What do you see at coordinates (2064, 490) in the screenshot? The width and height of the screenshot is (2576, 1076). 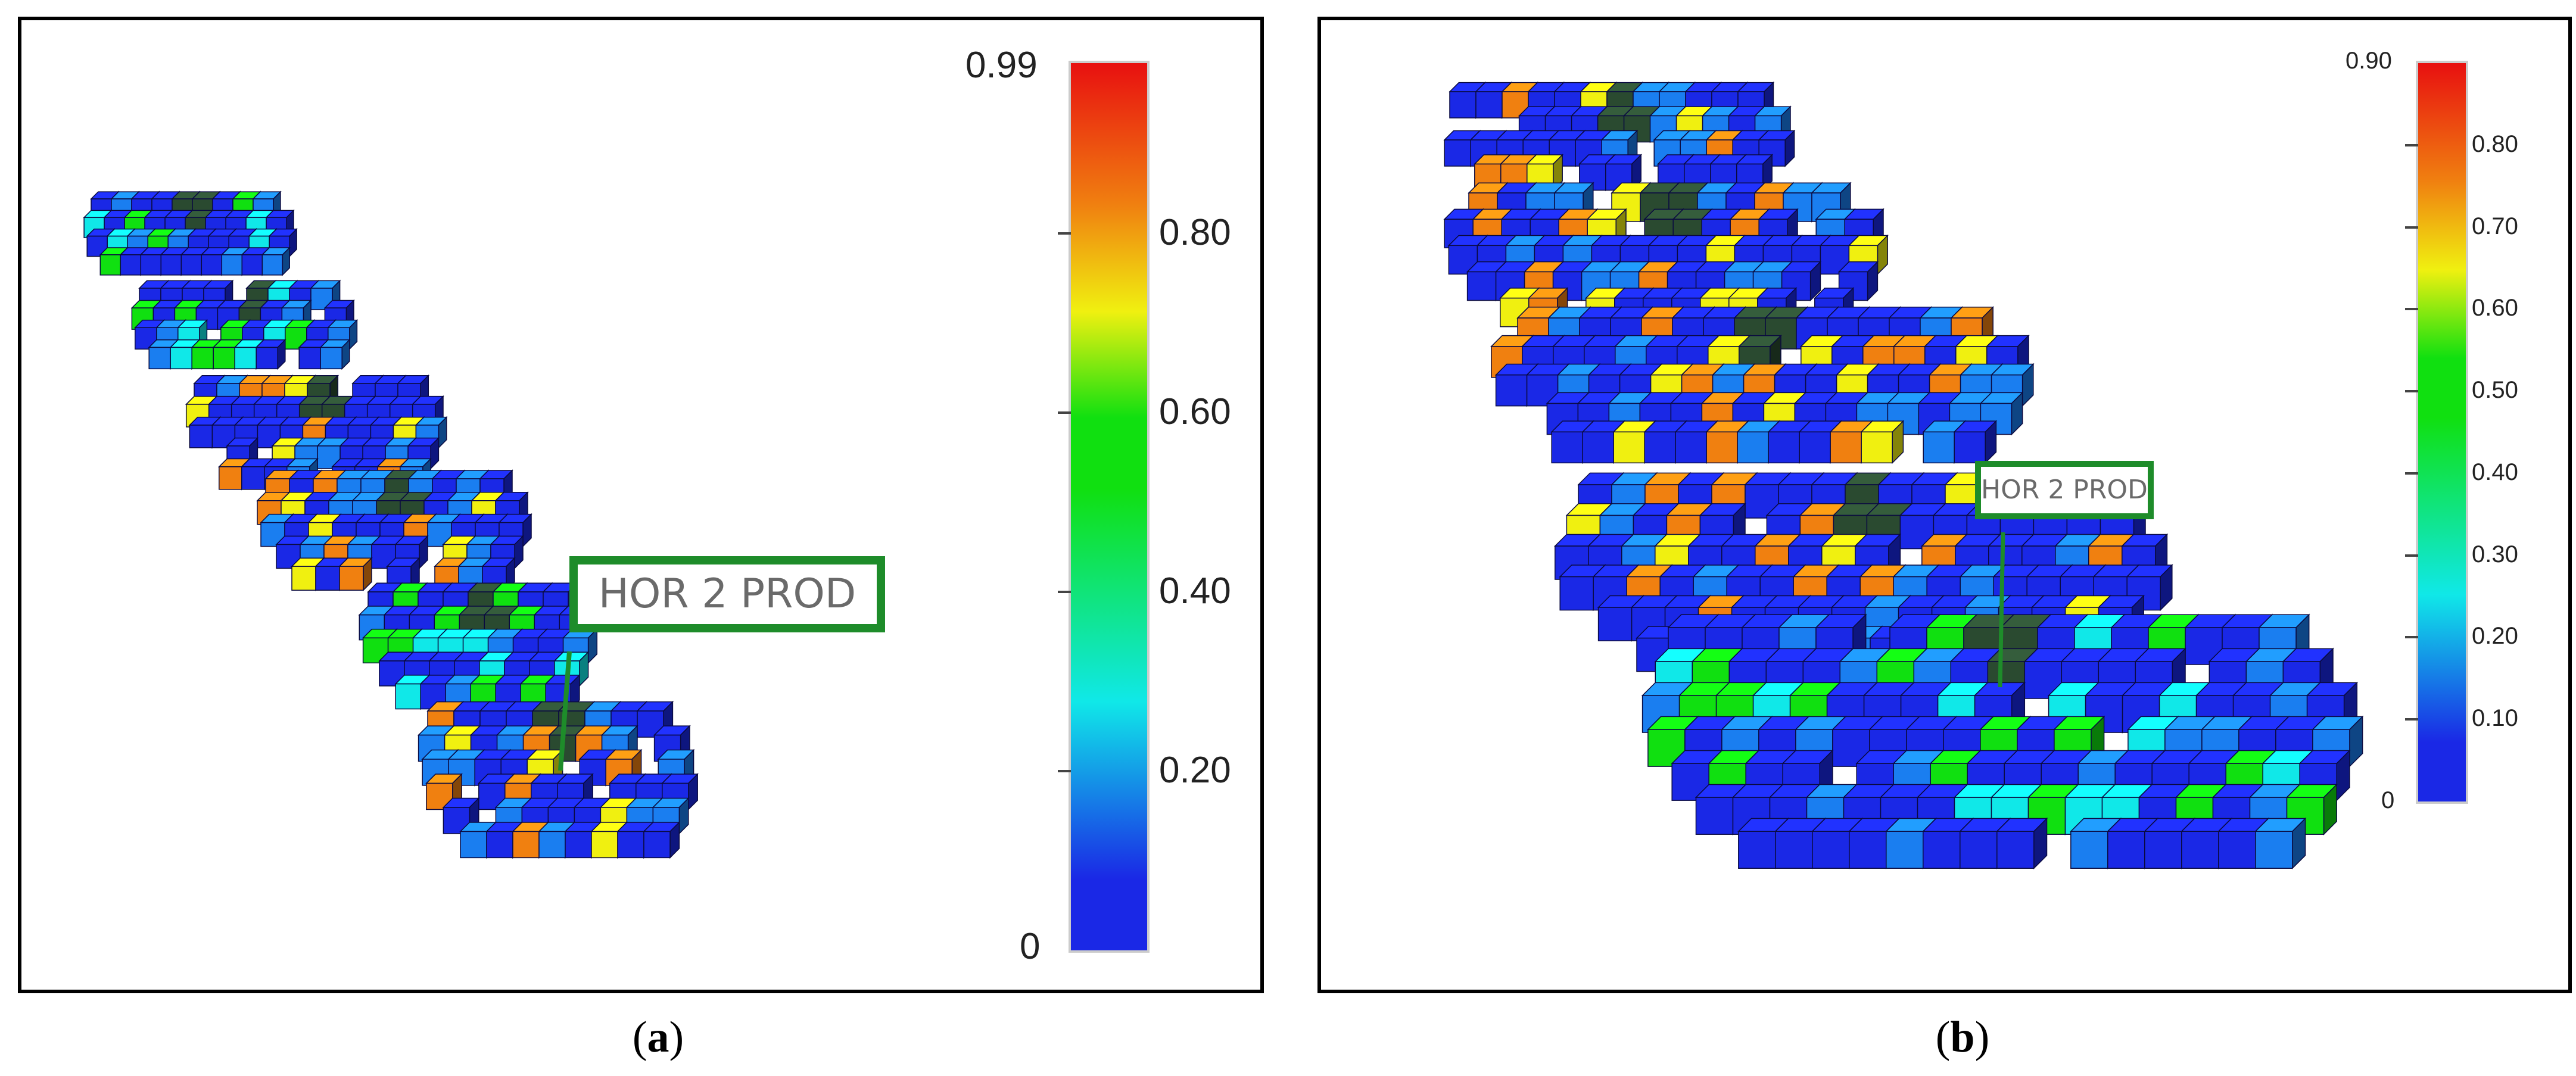 I see `well-label-hor-2-prod-b: HOR 2 PROD` at bounding box center [2064, 490].